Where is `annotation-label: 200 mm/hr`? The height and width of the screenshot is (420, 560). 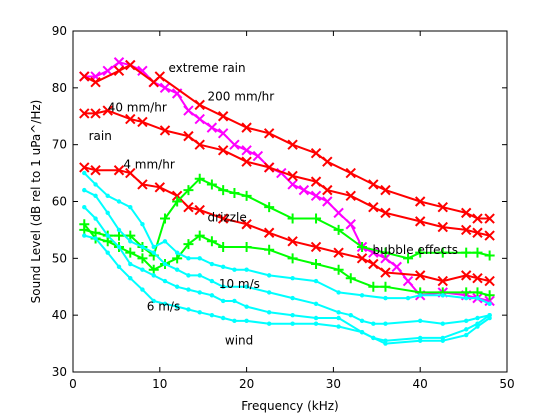
annotation-label: 200 mm/hr is located at coordinates (241, 96).